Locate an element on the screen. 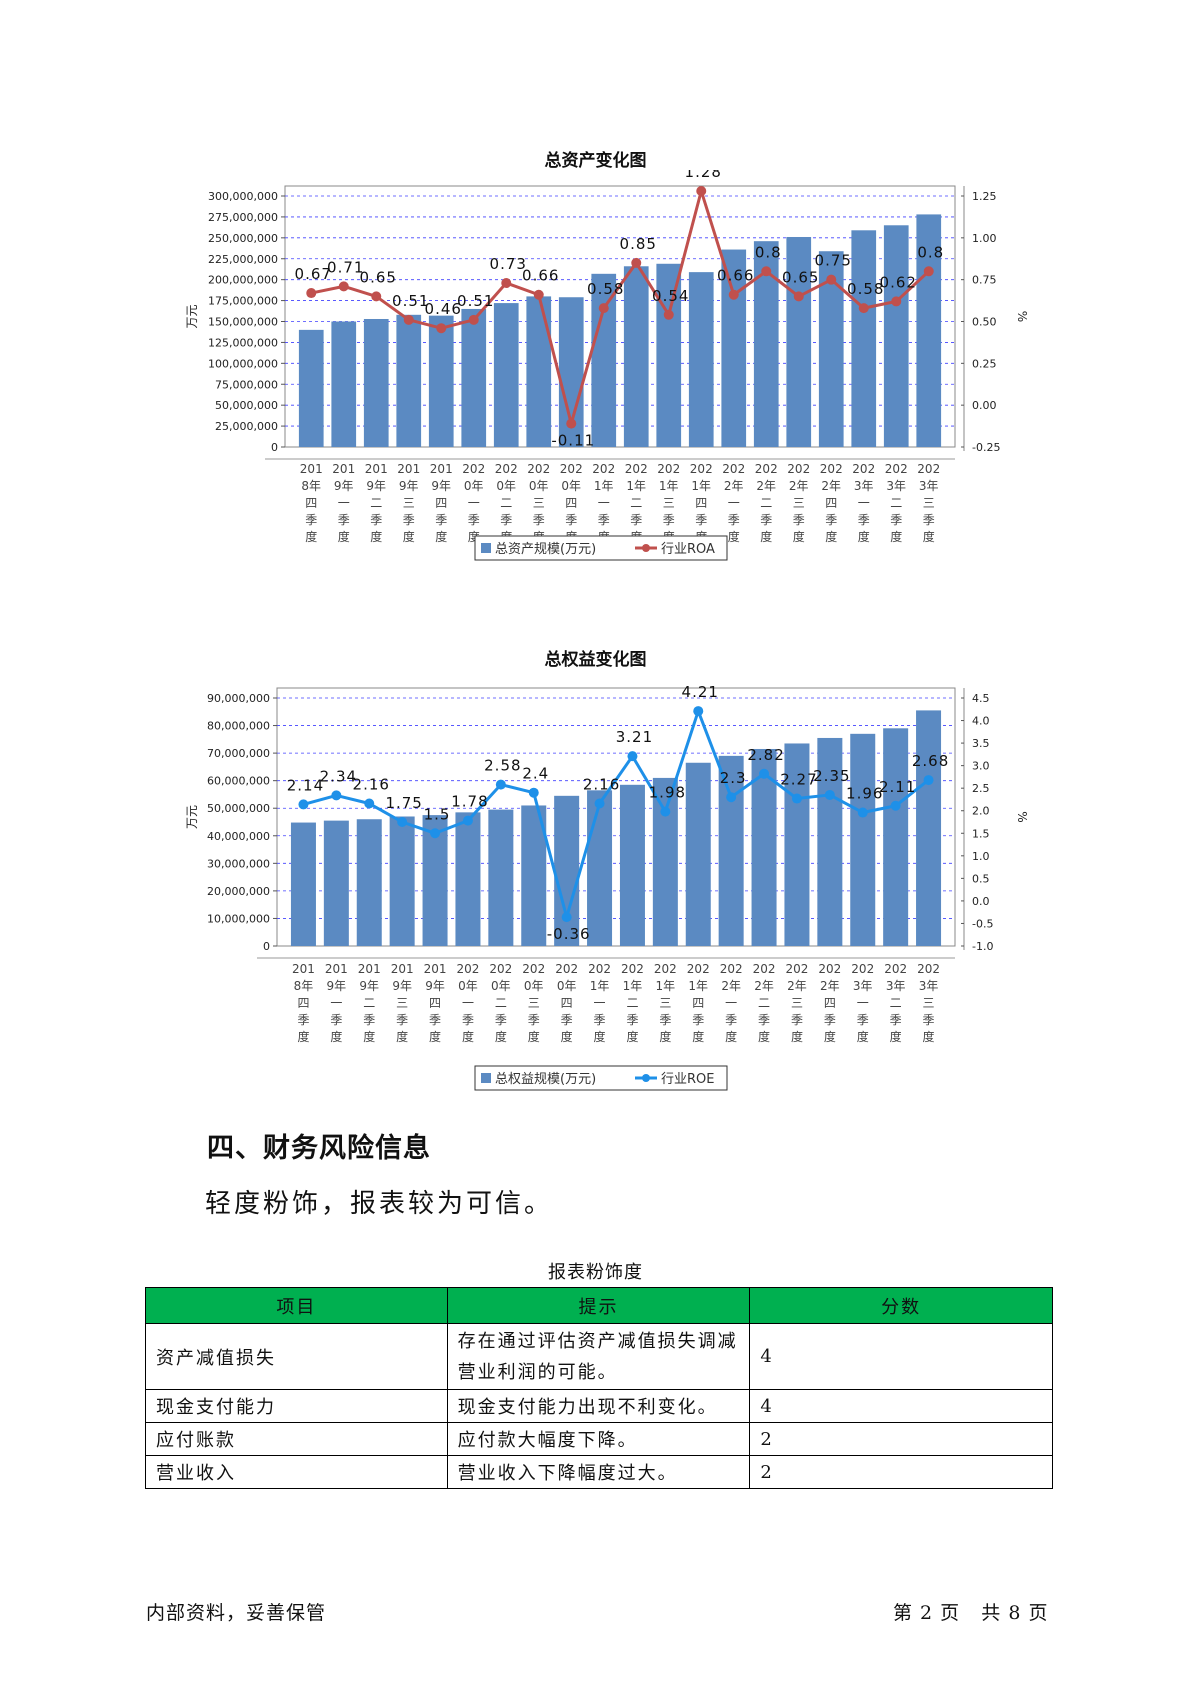  data-label: 0.8 is located at coordinates (930, 252).